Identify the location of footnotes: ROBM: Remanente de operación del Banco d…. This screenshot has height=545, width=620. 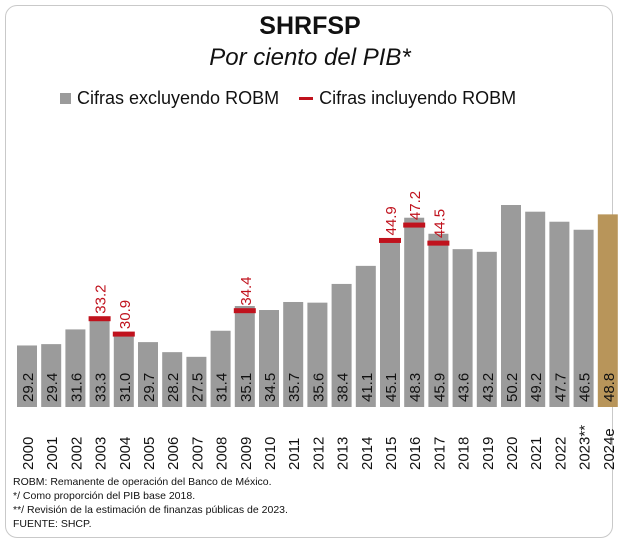
(150, 503).